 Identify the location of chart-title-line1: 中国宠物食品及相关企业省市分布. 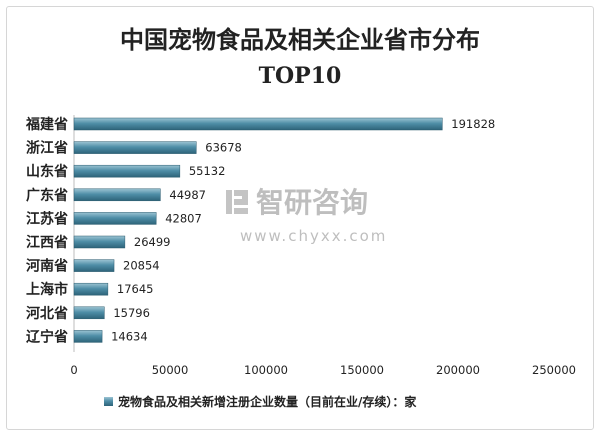
(300, 39).